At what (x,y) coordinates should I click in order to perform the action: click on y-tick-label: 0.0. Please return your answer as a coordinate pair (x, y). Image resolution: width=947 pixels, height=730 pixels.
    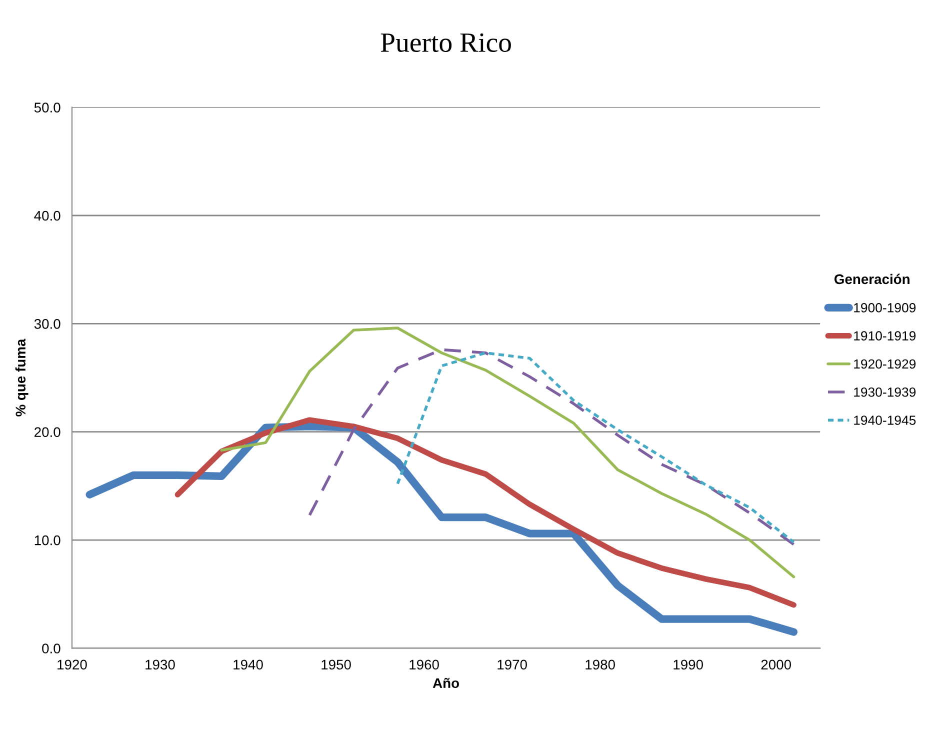
    Looking at the image, I should click on (51, 649).